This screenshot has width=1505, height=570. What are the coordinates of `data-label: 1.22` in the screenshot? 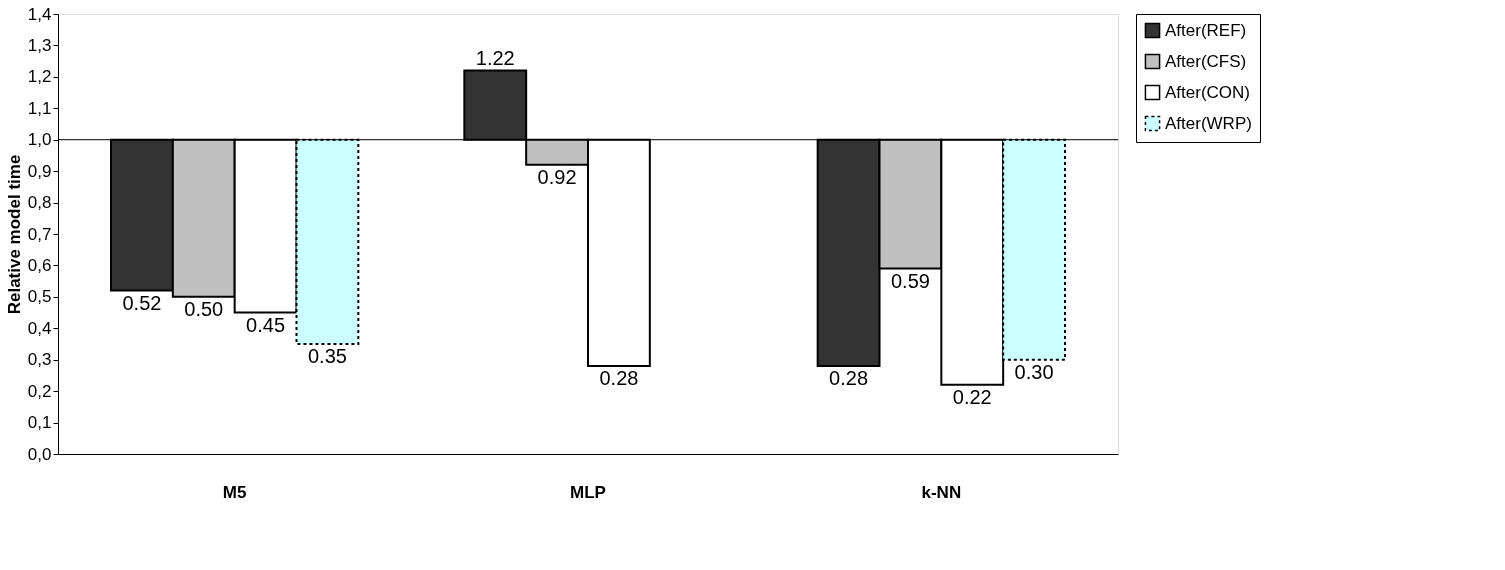 It's located at (495, 57).